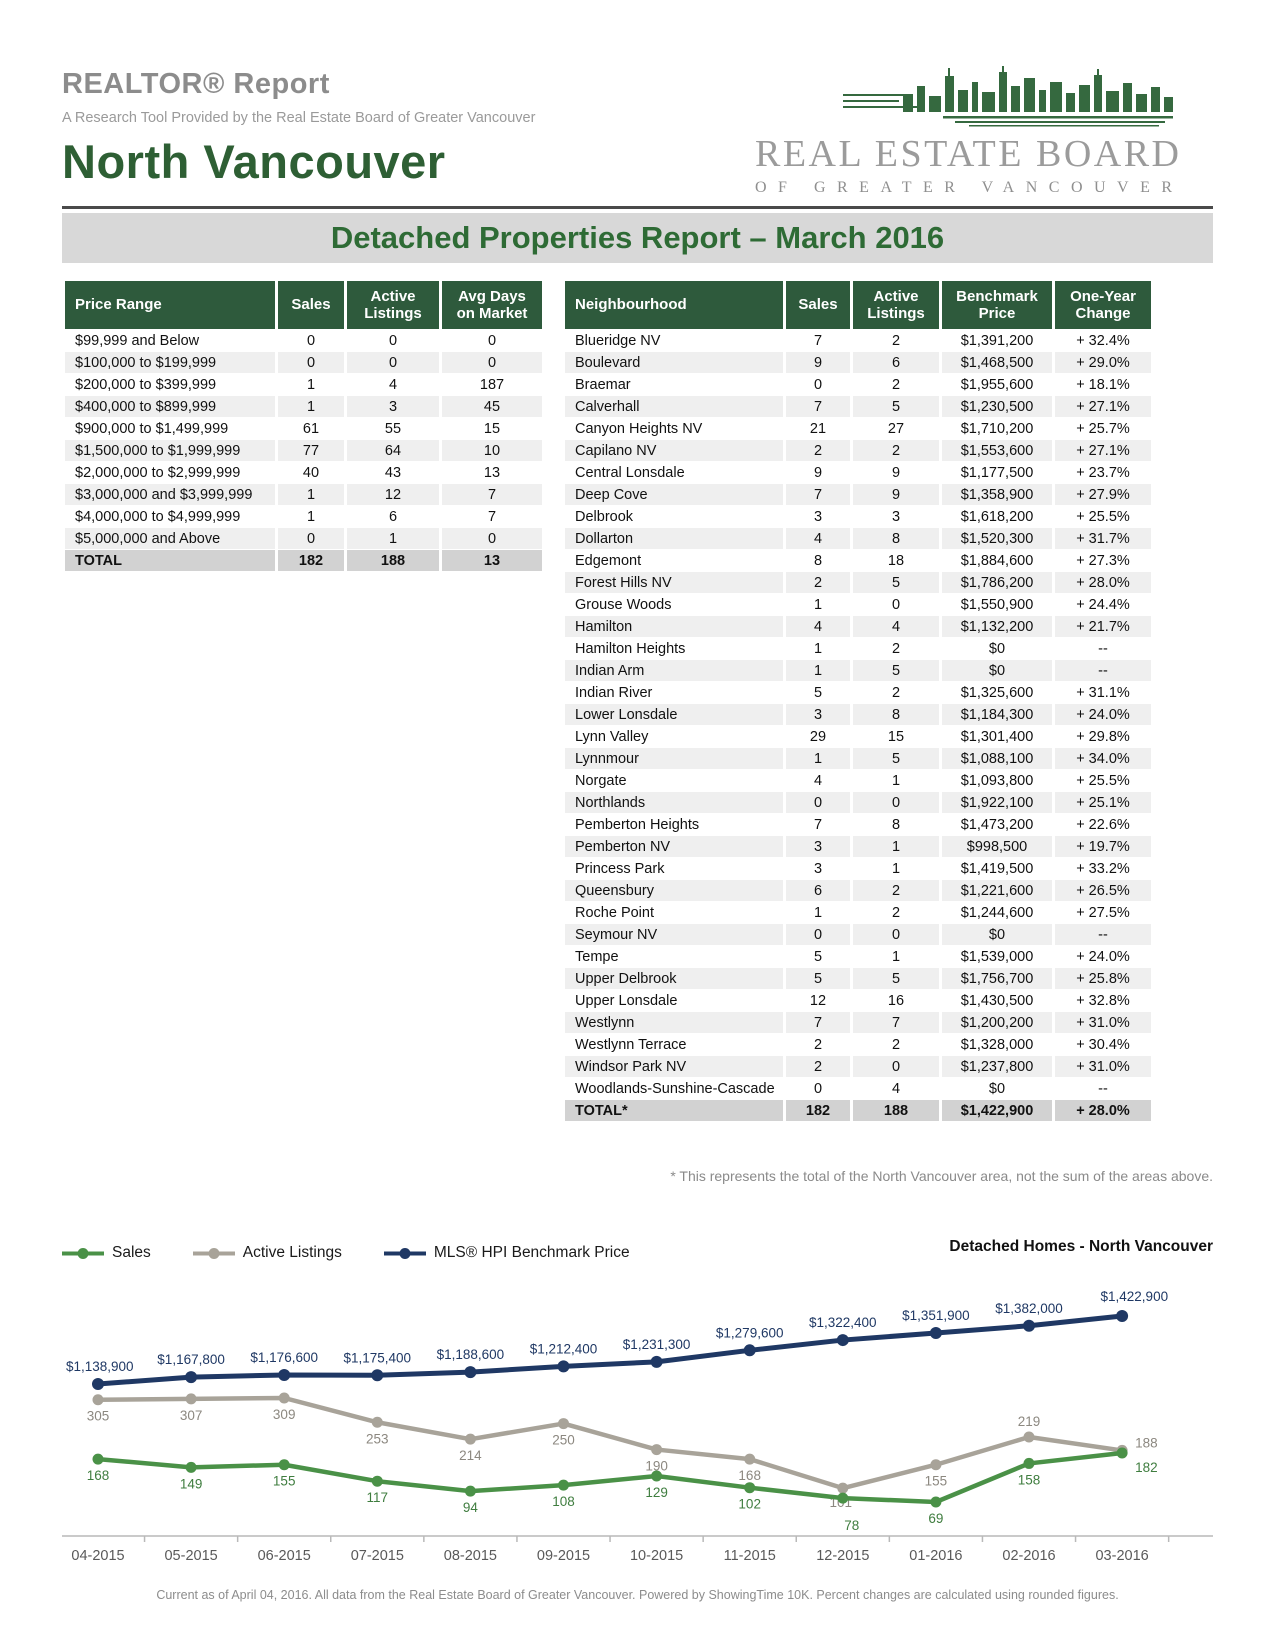  I want to click on x-axis-label: 05-2015, so click(190, 1556).